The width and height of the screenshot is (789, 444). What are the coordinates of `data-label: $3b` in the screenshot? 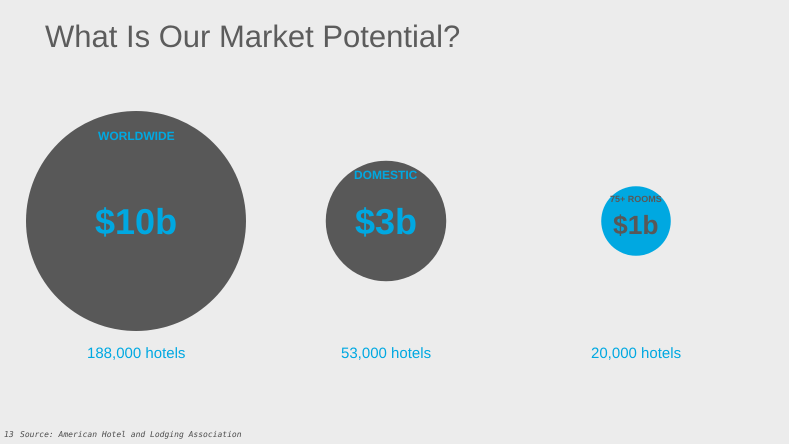 It's located at (386, 221).